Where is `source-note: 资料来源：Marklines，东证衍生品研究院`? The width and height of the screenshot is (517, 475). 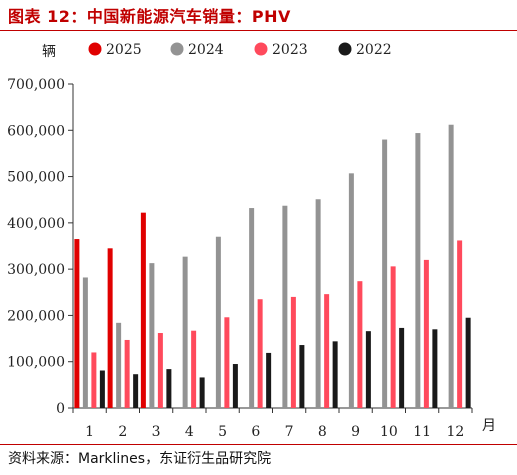 source-note: 资料来源：Marklines，东证衍生品研究院 is located at coordinates (140, 459).